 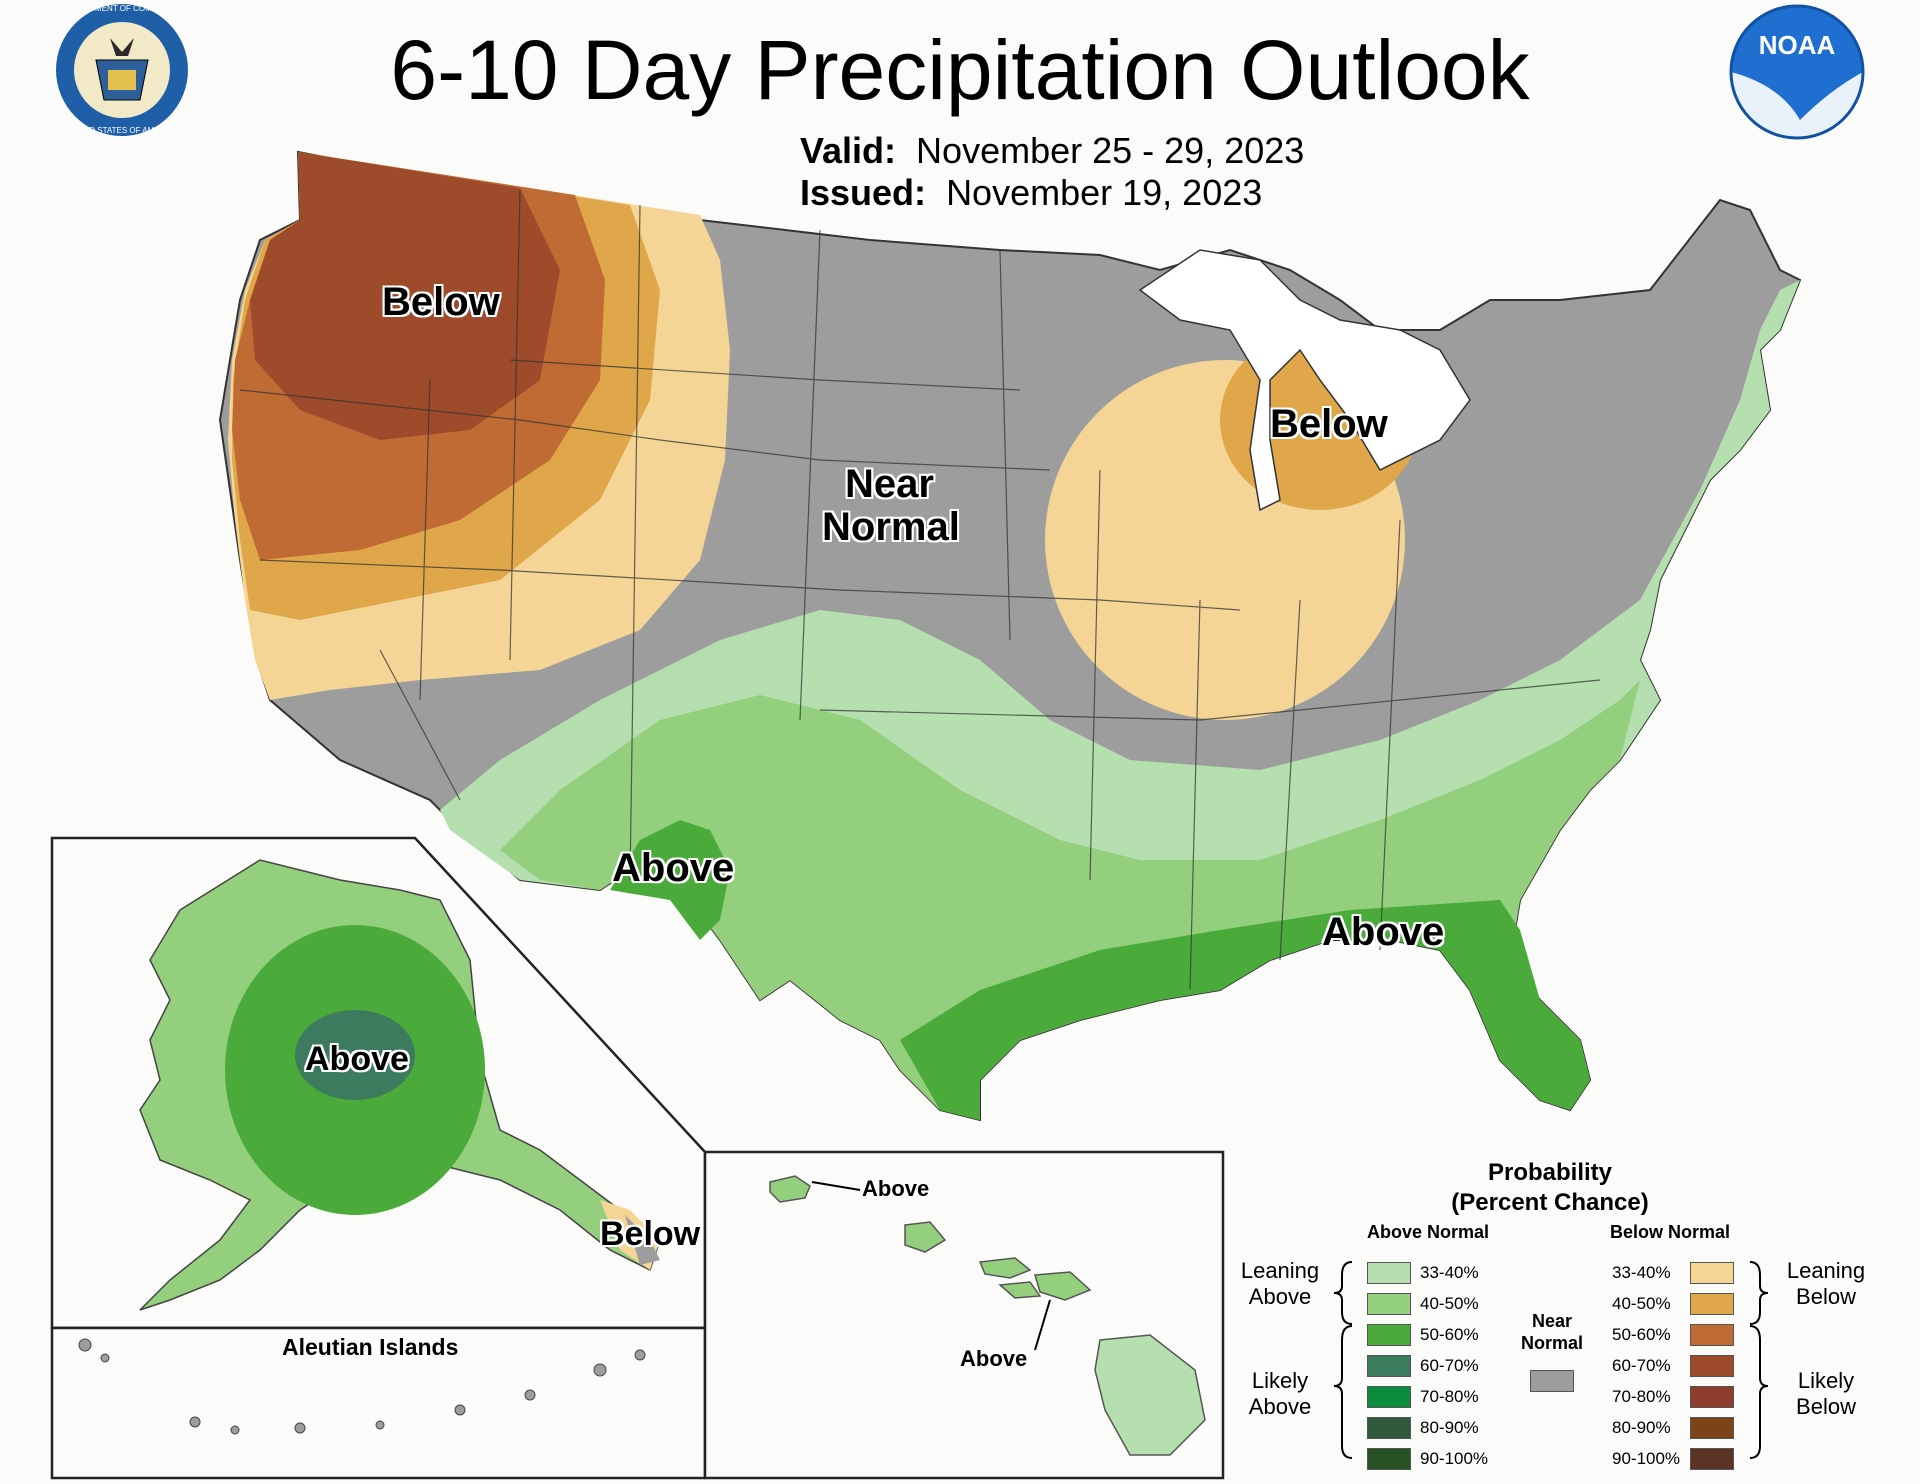 I want to click on legend-above-label-3: 60-70%, so click(x=1449, y=1365).